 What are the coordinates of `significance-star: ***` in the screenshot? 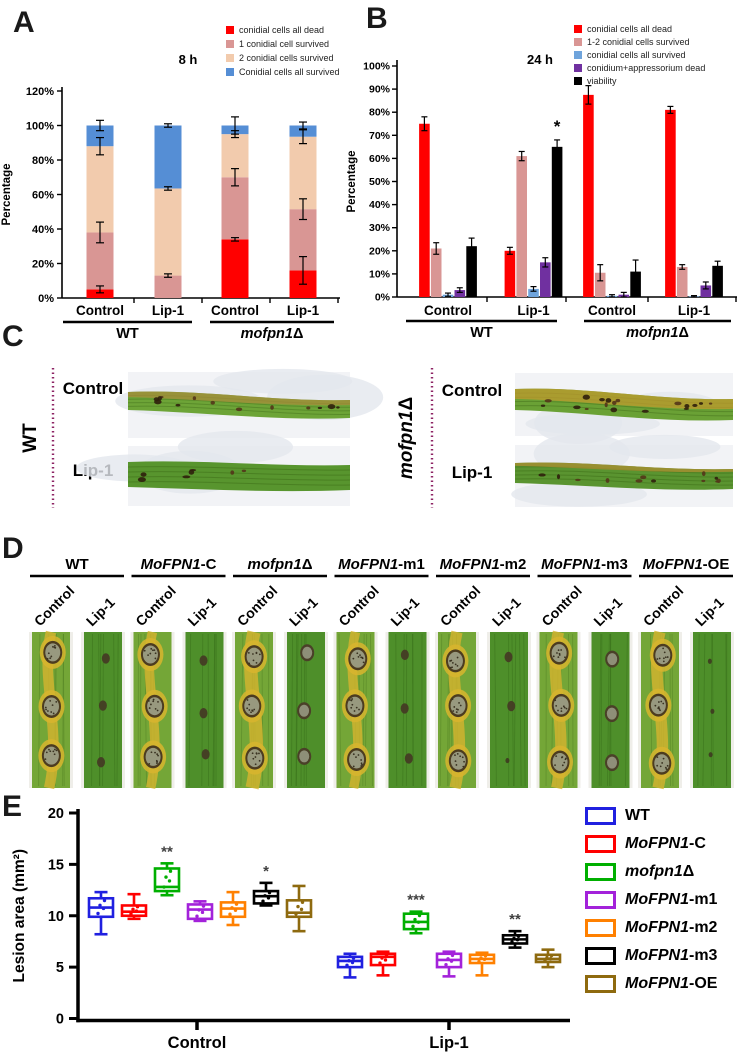 It's located at (416, 900).